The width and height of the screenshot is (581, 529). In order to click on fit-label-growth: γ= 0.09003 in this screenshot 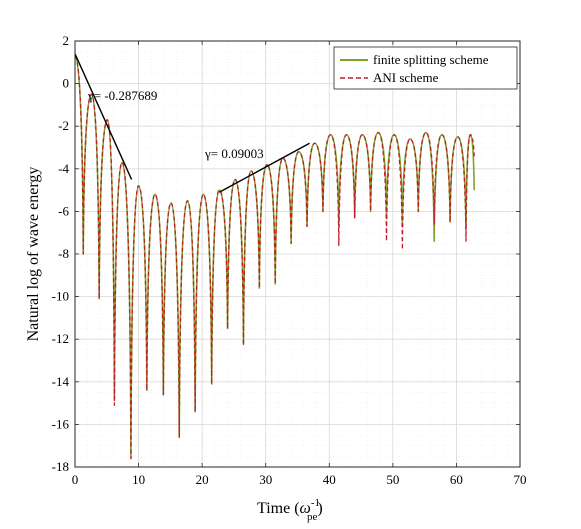, I will do `click(234, 153)`.